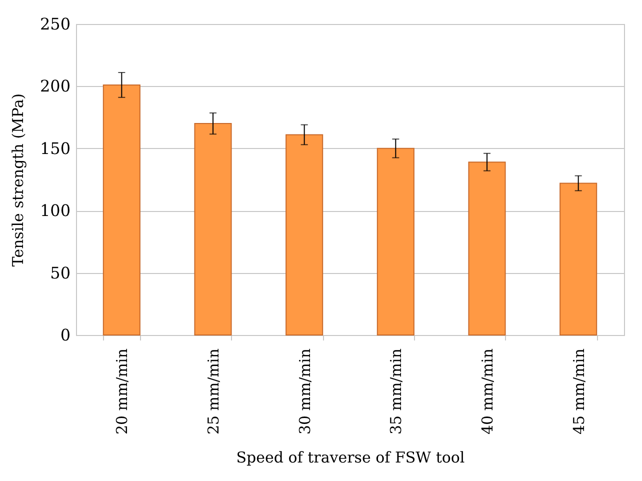 This screenshot has width=642, height=481. Describe the element at coordinates (55, 210) in the screenshot. I see `y-tick-label: 100` at that location.